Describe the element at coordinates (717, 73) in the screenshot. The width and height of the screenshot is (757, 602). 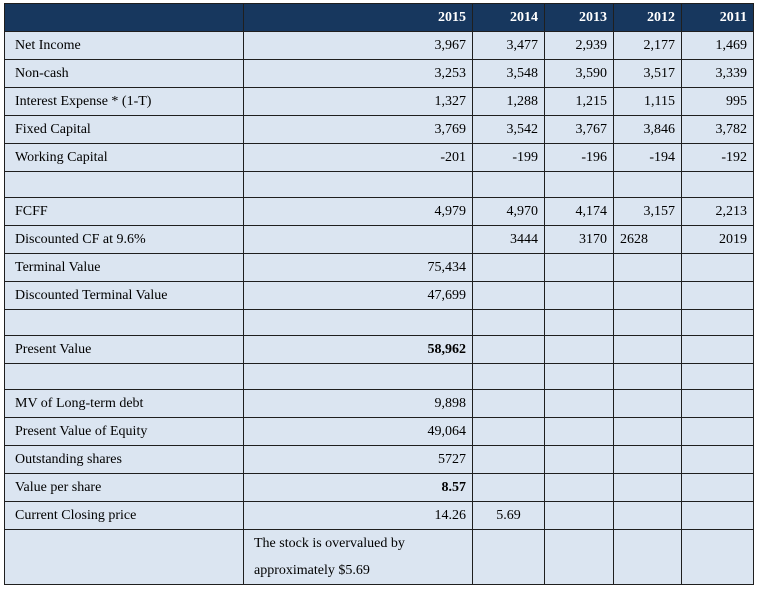
I see `cell-2011: 3,339` at that location.